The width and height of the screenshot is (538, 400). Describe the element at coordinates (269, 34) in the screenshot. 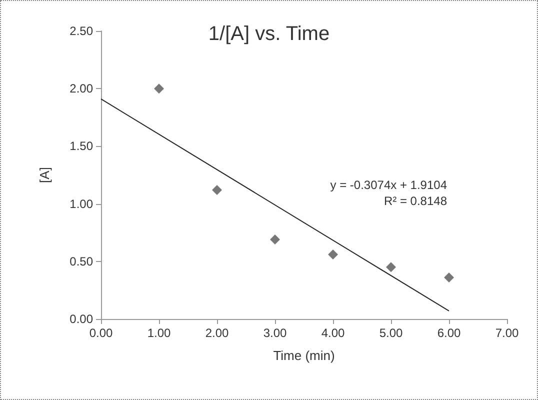

I see `chart-title: 1/[A] vs. Time` at that location.